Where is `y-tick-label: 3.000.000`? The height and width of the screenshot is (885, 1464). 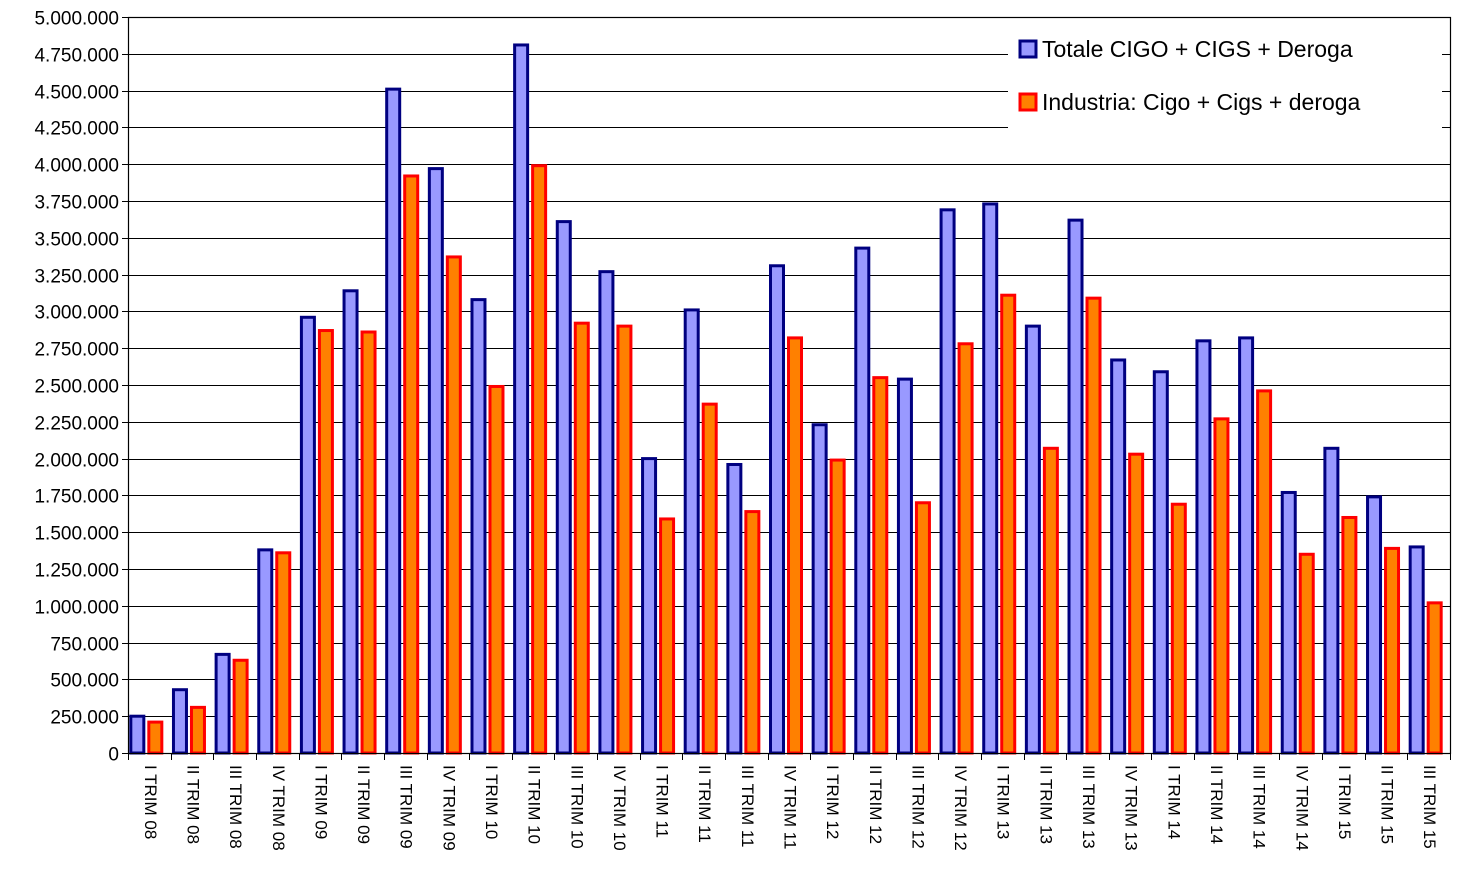 y-tick-label: 3.000.000 is located at coordinates (76, 313).